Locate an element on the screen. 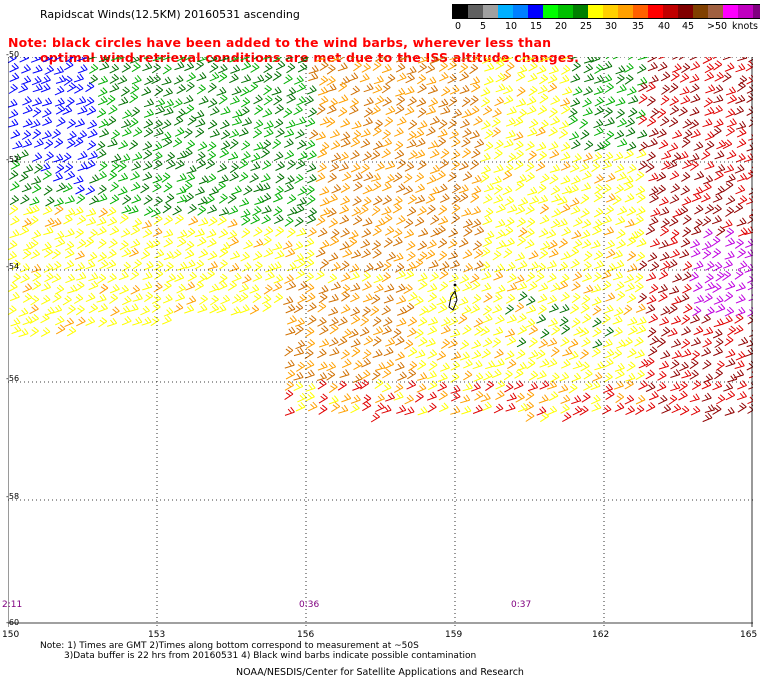 This screenshot has height=688, width=760. lon-label-159: 159 is located at coordinates (454, 635).